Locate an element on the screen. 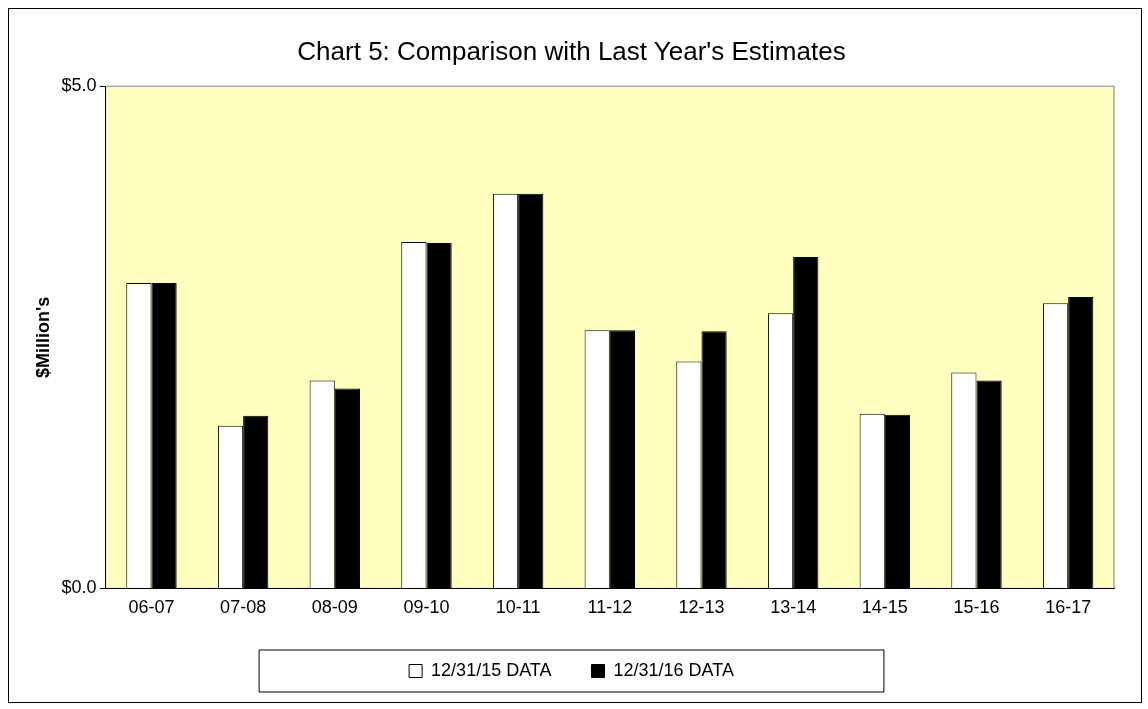 This screenshot has width=1148, height=709. x-tick-label: 12-13 is located at coordinates (701, 607).